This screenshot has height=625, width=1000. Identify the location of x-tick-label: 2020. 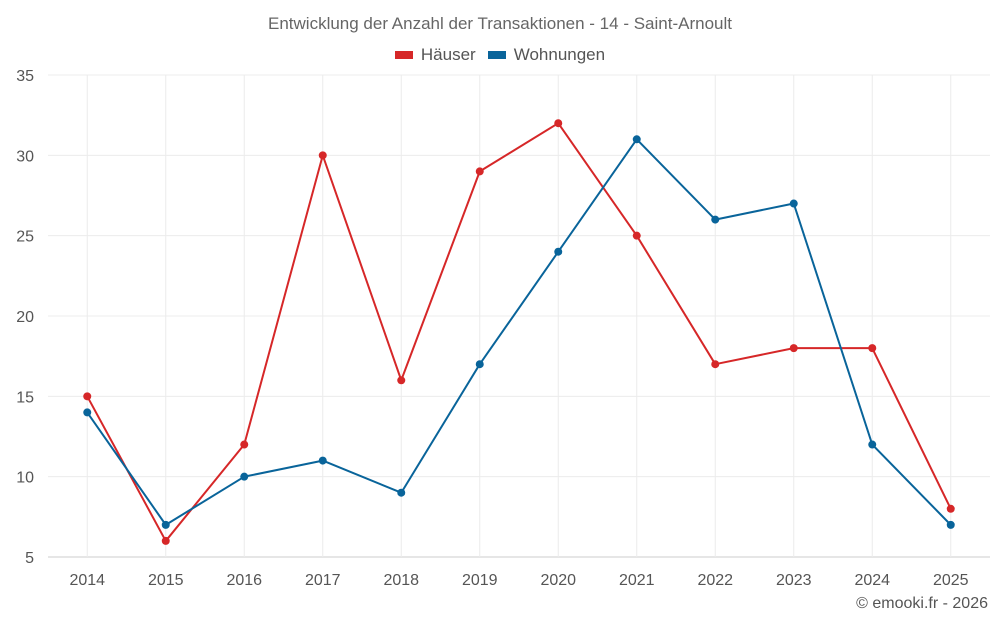
(558, 580).